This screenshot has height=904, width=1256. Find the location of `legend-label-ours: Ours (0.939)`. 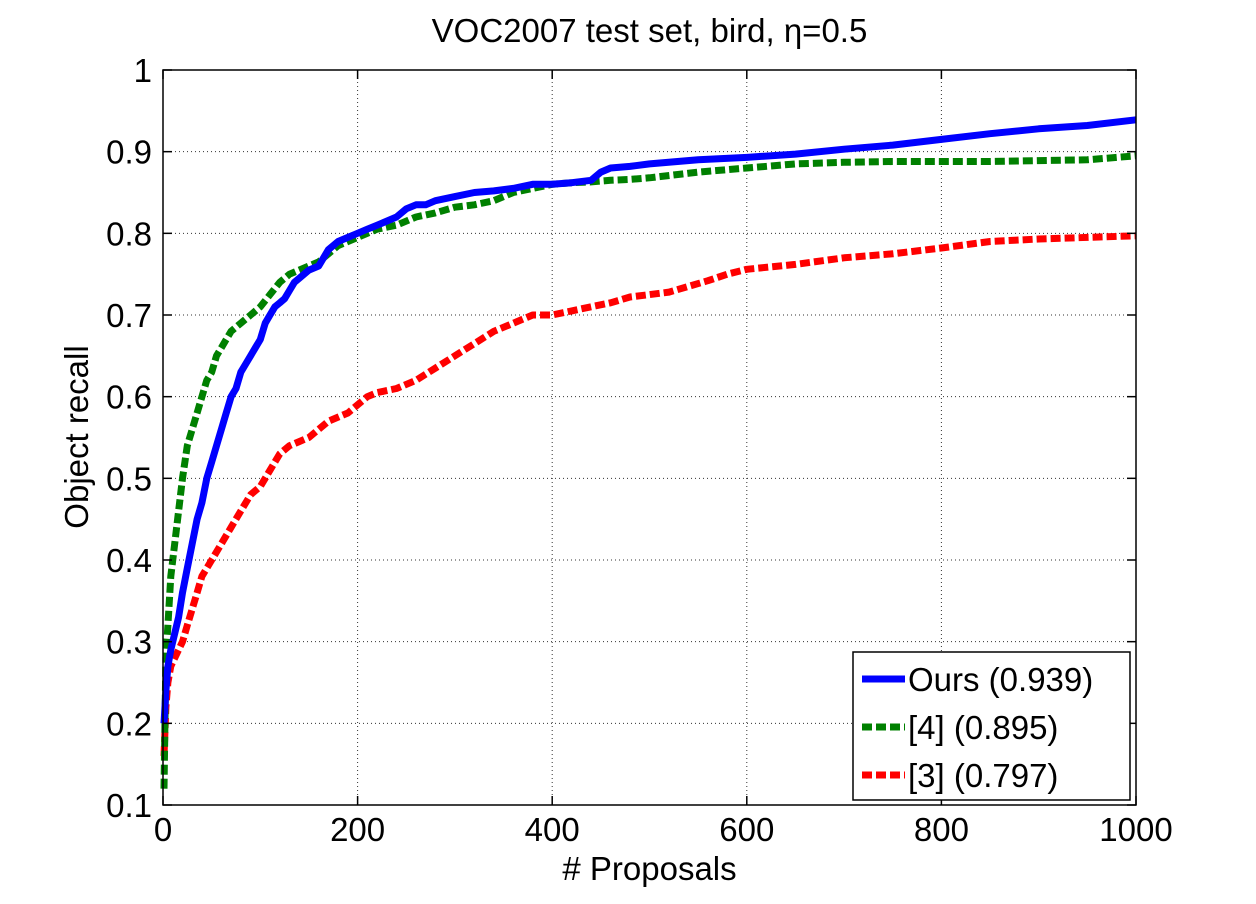

legend-label-ours: Ours (0.939) is located at coordinates (1000, 679).